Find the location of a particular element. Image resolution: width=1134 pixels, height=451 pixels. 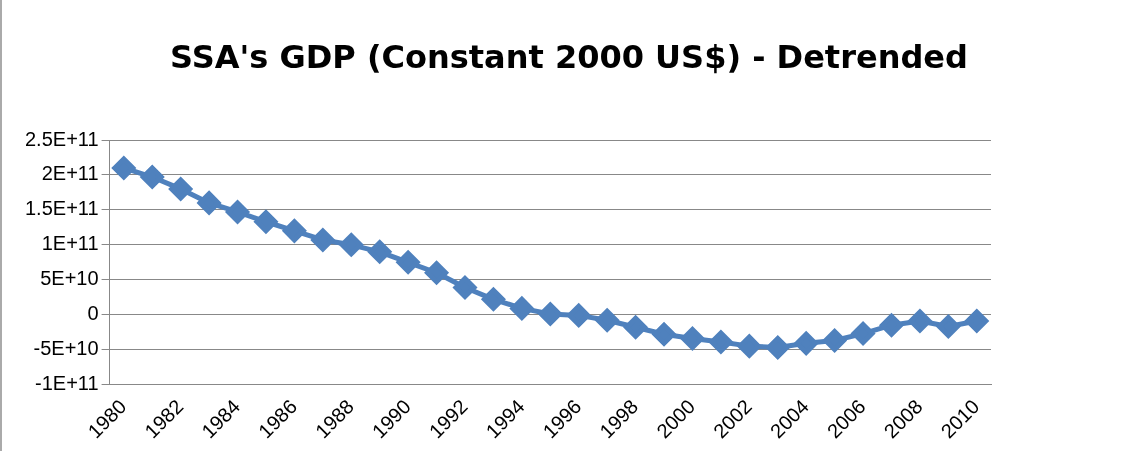

y-tick-label: 1.5E+11 is located at coordinates (61, 208).